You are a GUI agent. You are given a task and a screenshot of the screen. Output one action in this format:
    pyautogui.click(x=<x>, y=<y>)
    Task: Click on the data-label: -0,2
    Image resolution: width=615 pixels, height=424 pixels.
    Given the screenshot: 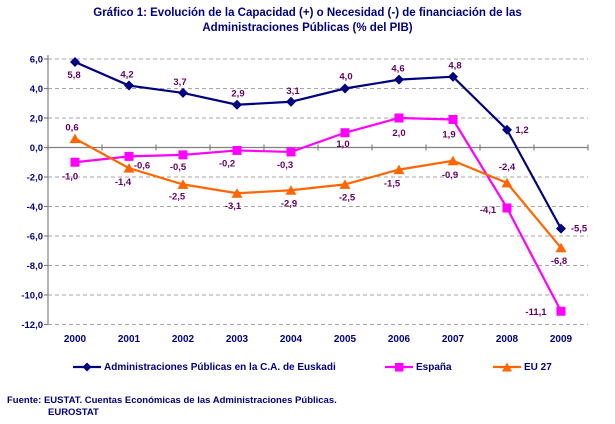 What is the action you would take?
    pyautogui.click(x=227, y=163)
    